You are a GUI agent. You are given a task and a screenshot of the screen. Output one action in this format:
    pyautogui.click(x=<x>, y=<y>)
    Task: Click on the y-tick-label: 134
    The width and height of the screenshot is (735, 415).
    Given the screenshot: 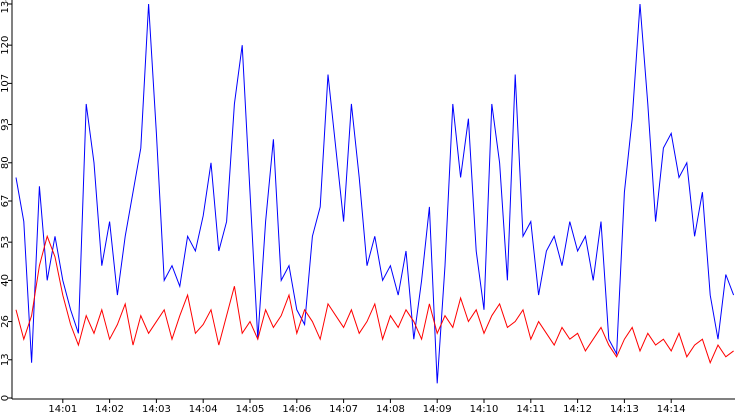 What is the action you would take?
    pyautogui.click(x=5, y=7)
    